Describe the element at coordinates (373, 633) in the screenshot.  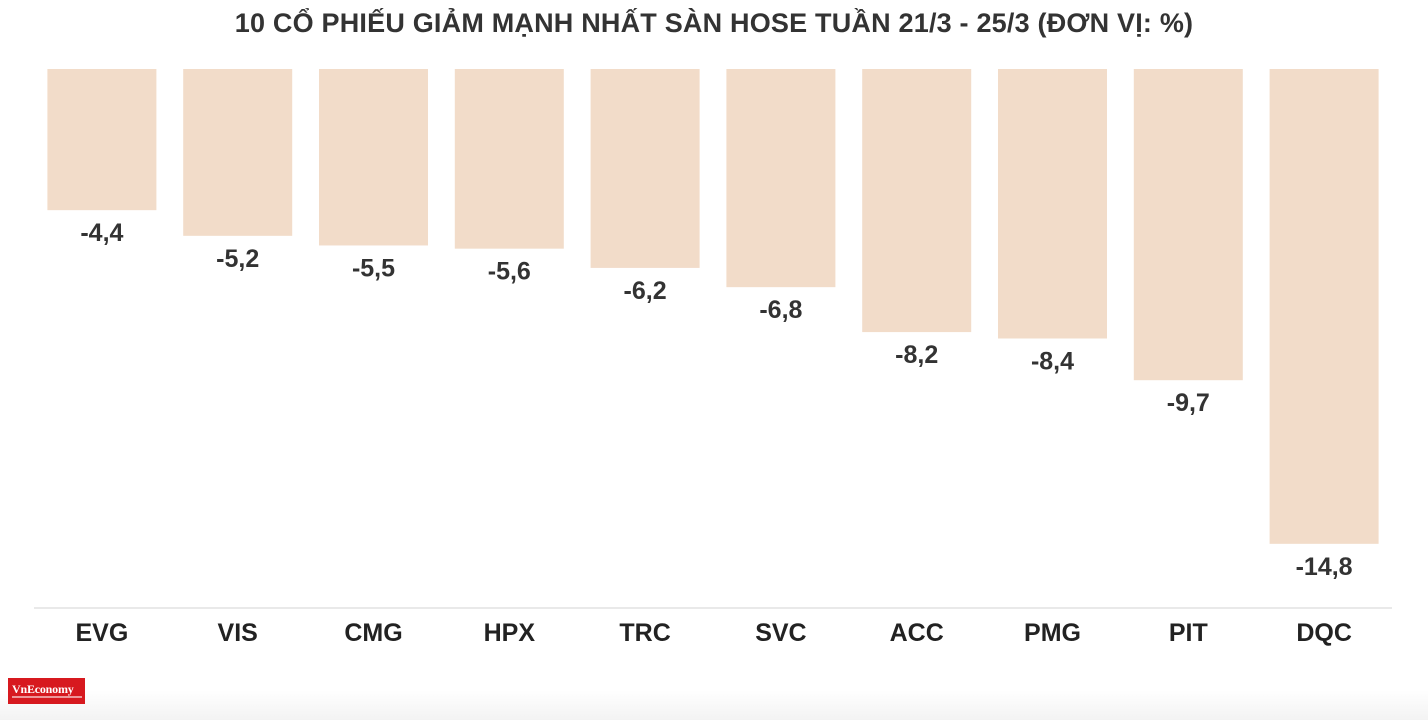
I see `x-tick-label-cmg: CMG` at that location.